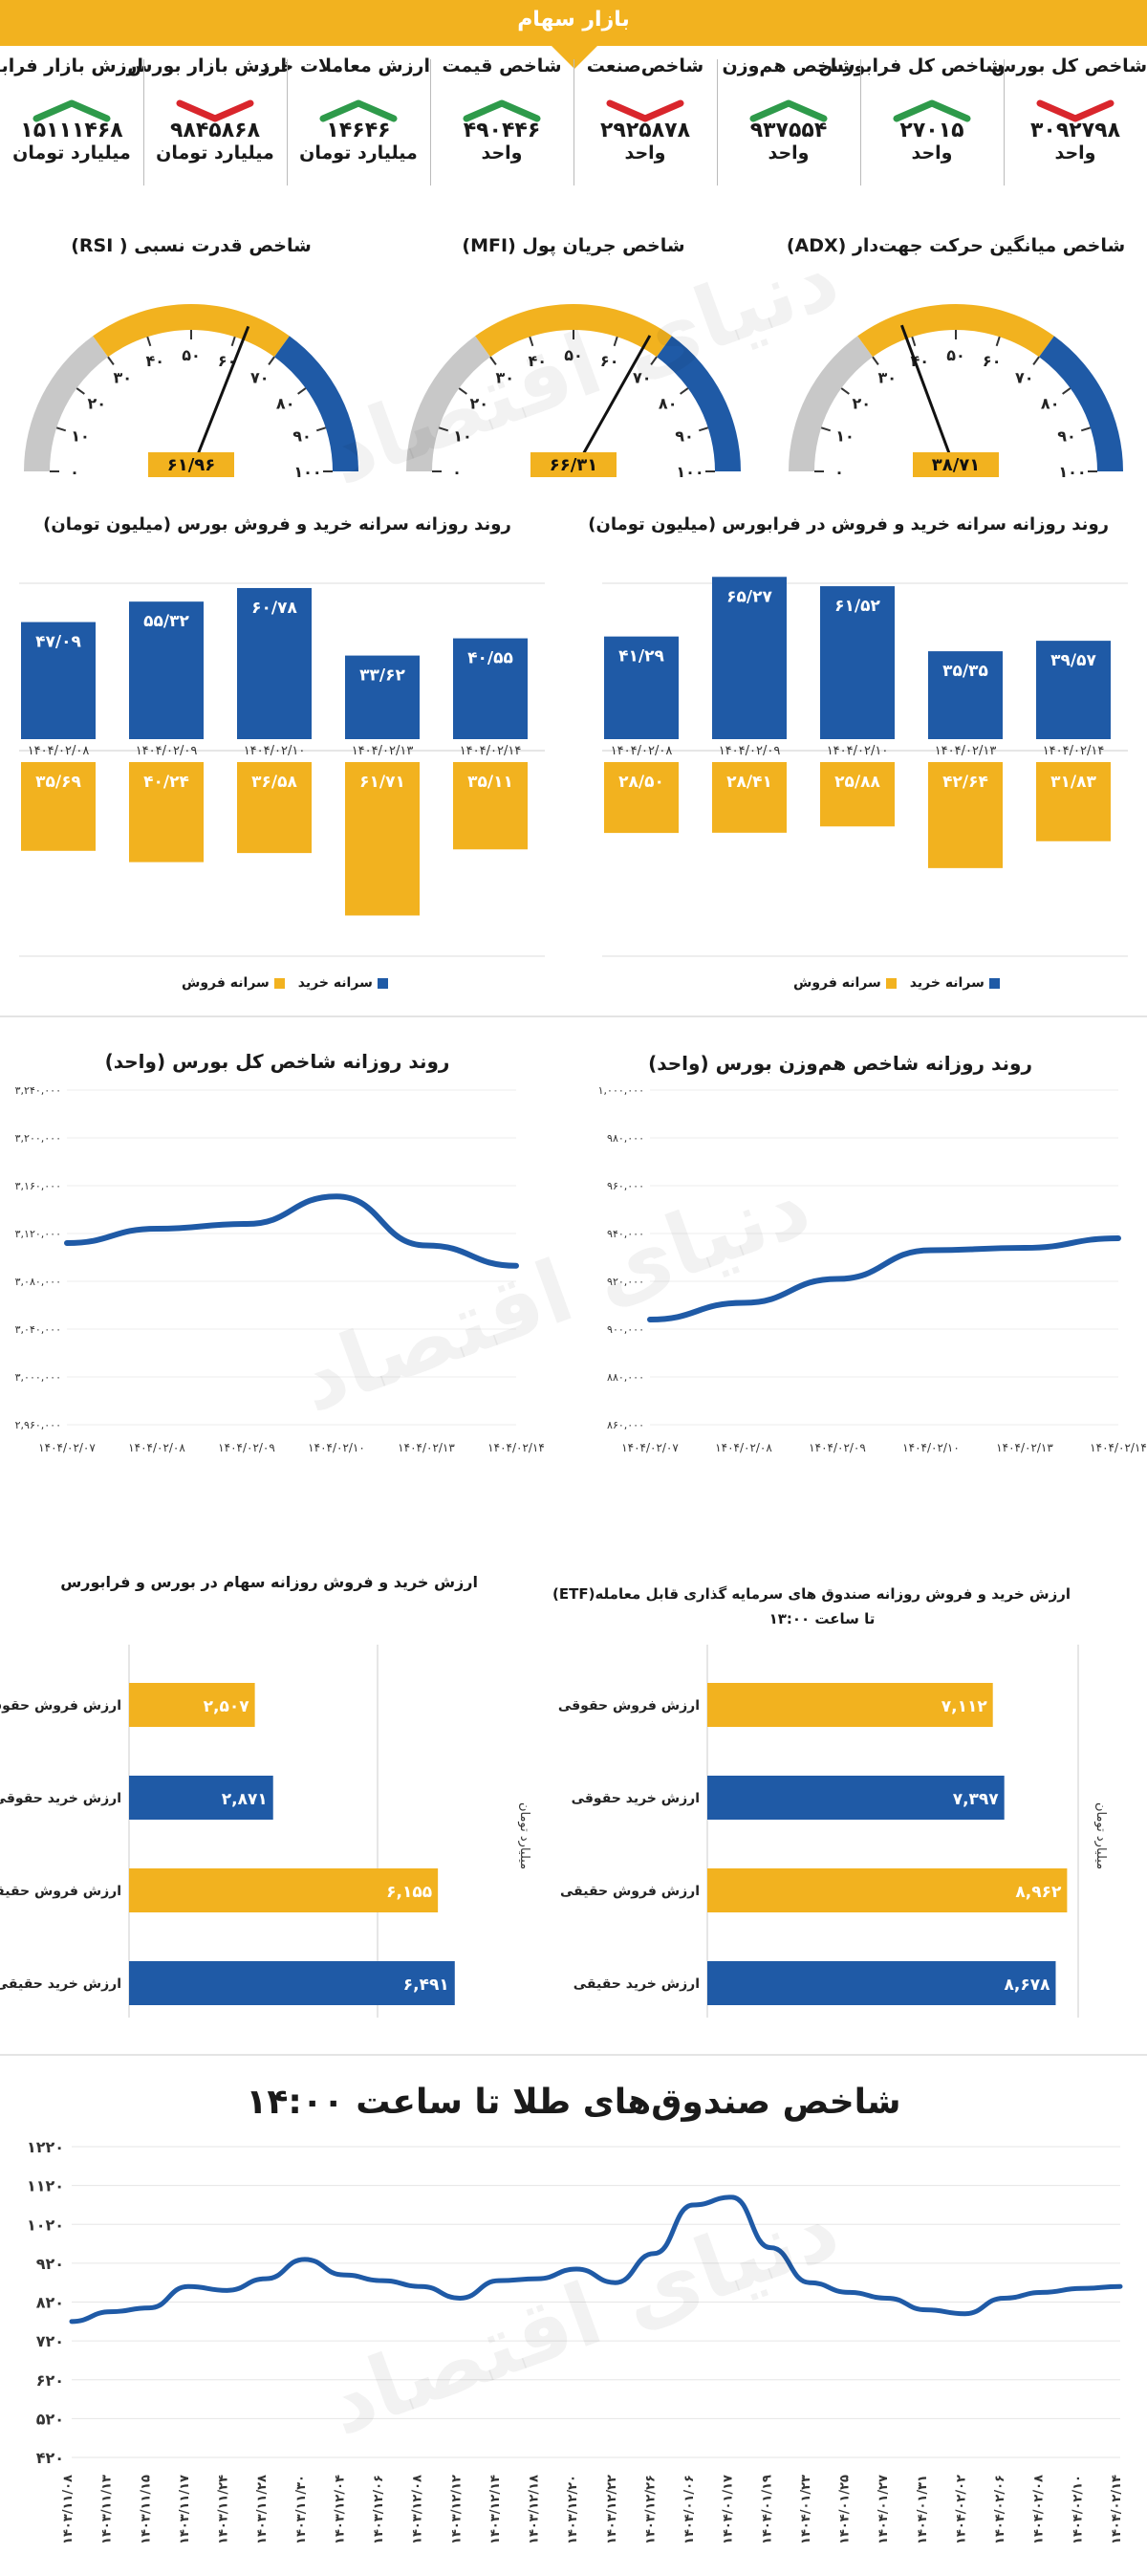 This screenshot has height=2576, width=1147. Describe the element at coordinates (490, 658) in the screenshot. I see `buy-bar-label: ۴۰/۵۵` at that location.